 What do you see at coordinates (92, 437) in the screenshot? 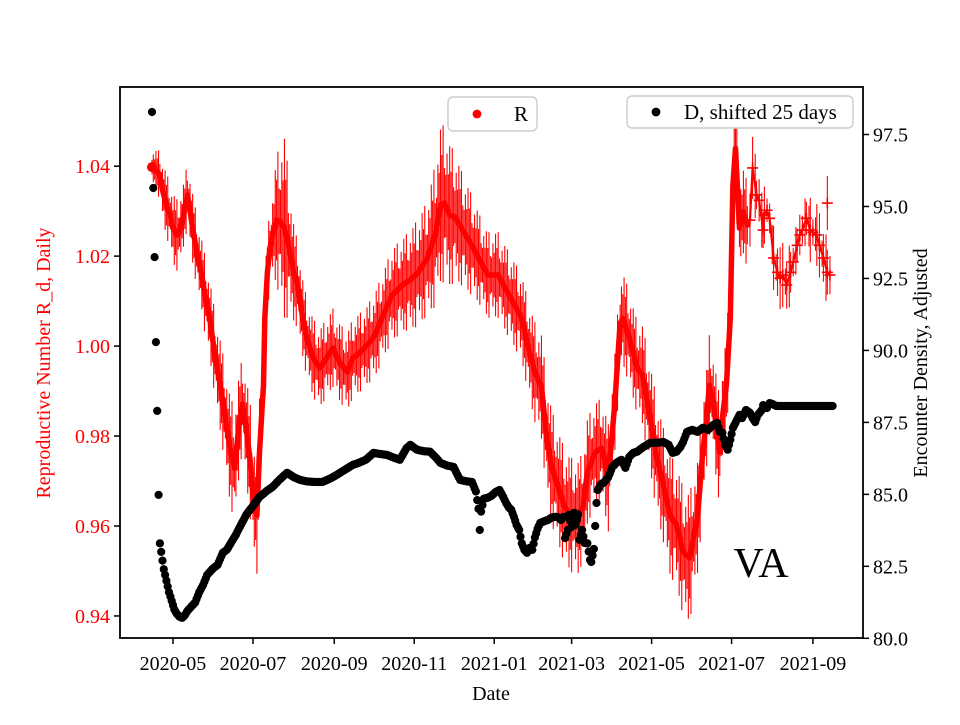
I see `y-left-tick-label: 0.98` at bounding box center [92, 437].